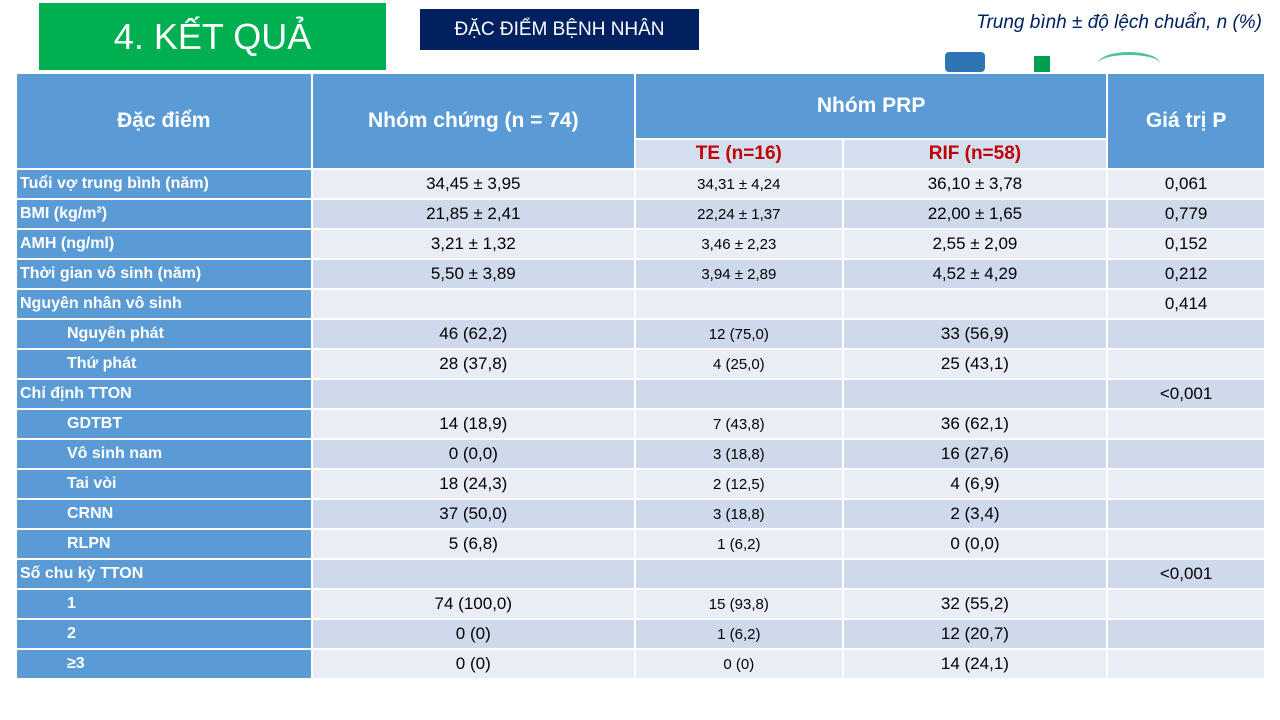 The height and width of the screenshot is (720, 1280). What do you see at coordinates (739, 154) in the screenshot?
I see `header-te: TE (n=16)` at bounding box center [739, 154].